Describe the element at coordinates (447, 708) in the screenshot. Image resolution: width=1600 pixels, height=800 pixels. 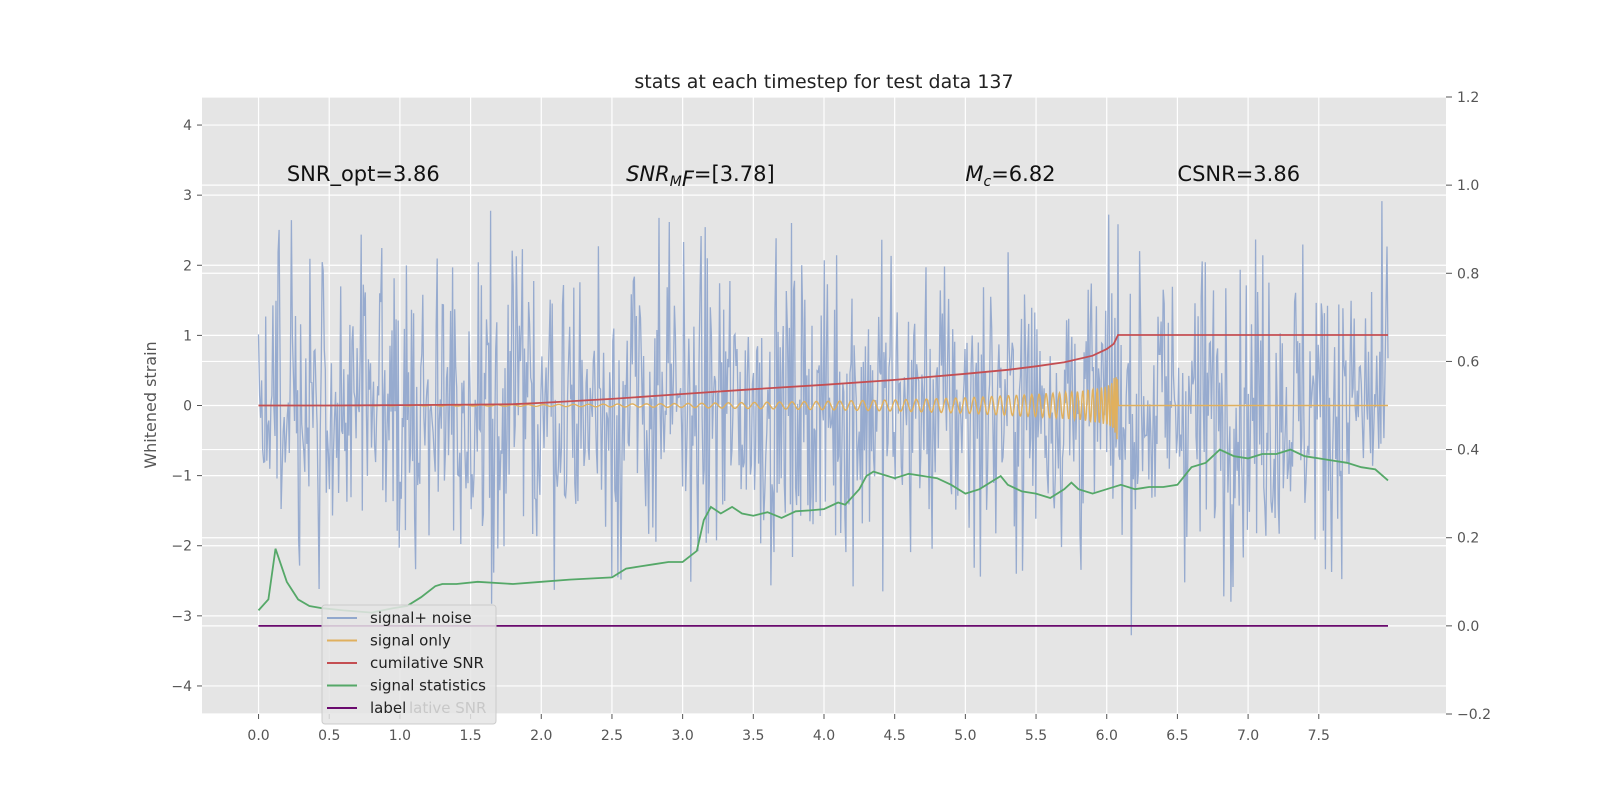
I see `legend-overlap-text: lative SNR` at that location.